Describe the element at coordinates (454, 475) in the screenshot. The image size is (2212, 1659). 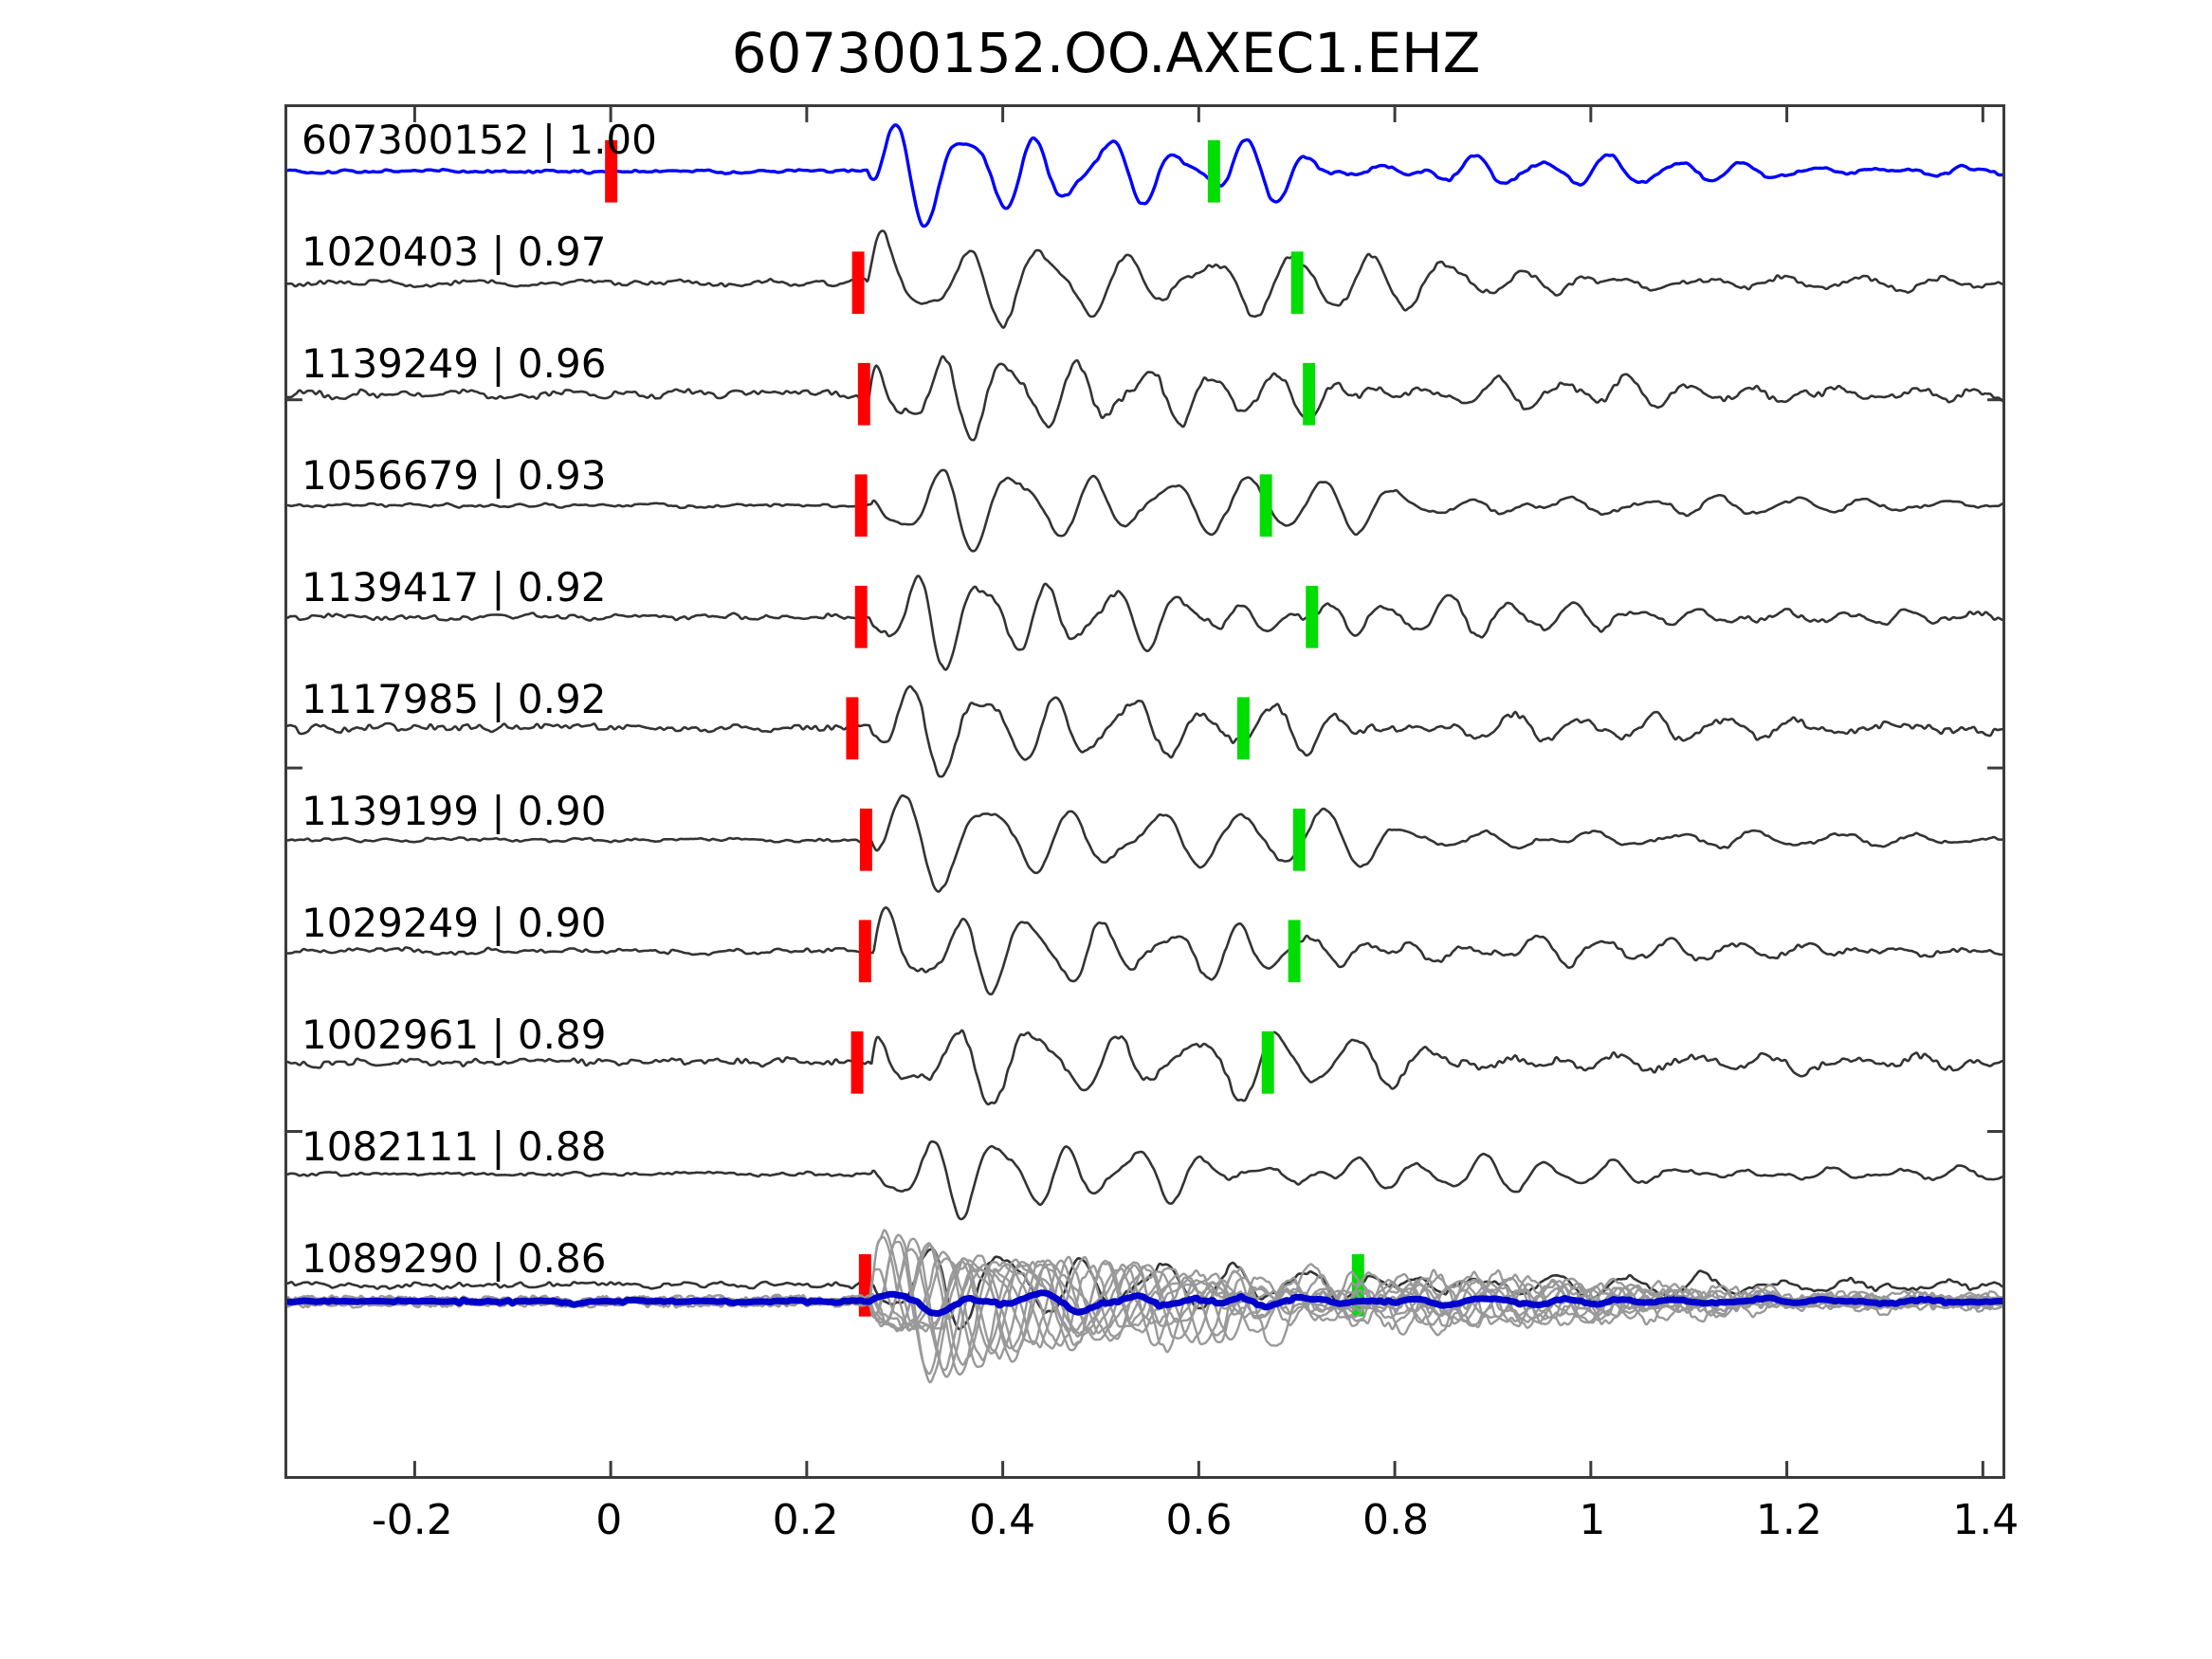
I see `trace-label: 1056679 | 0.93` at that location.